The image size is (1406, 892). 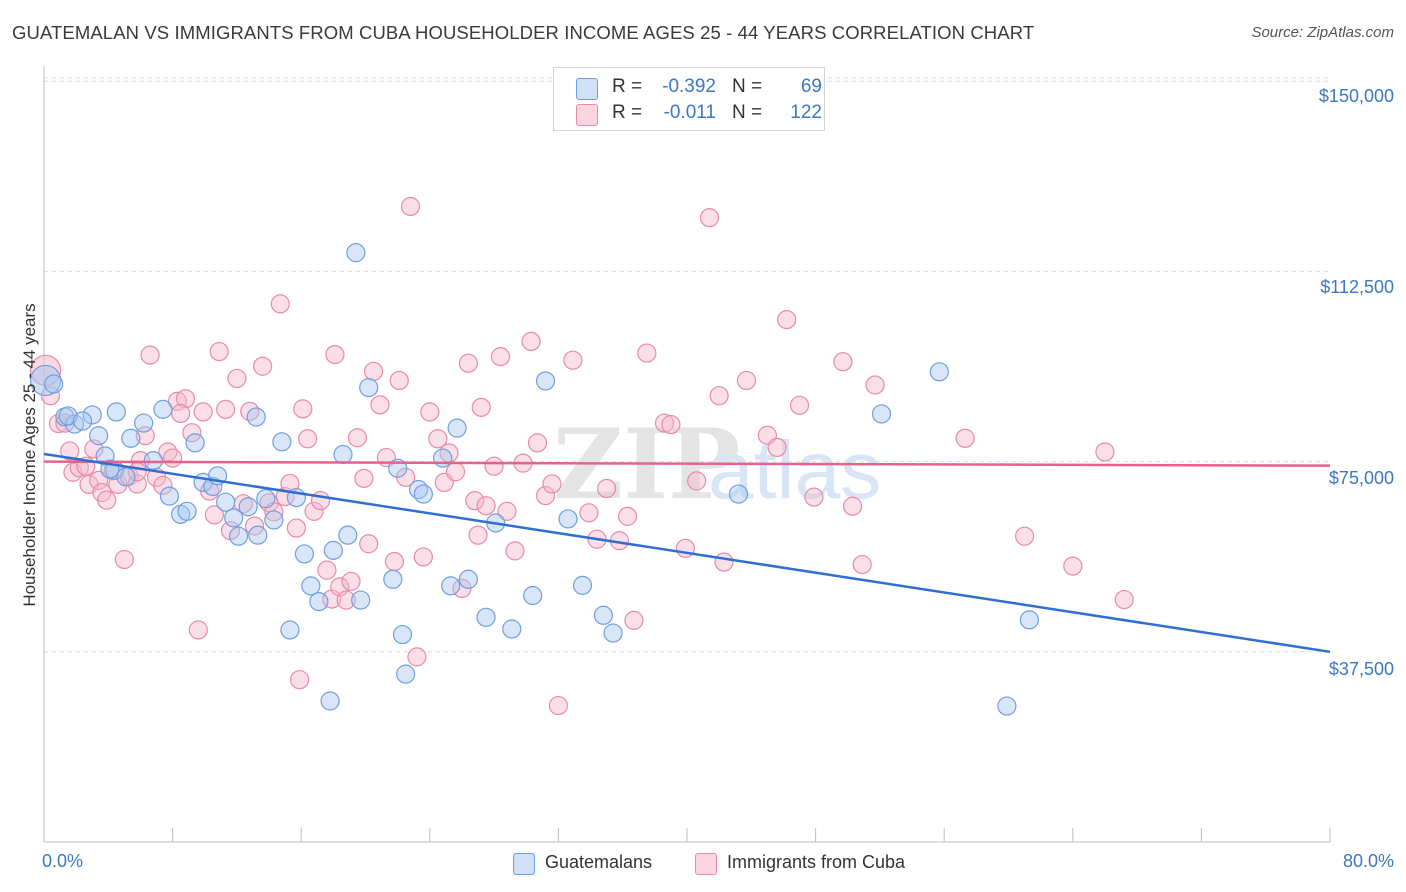 I want to click on r-value: -0.011, so click(x=689, y=112).